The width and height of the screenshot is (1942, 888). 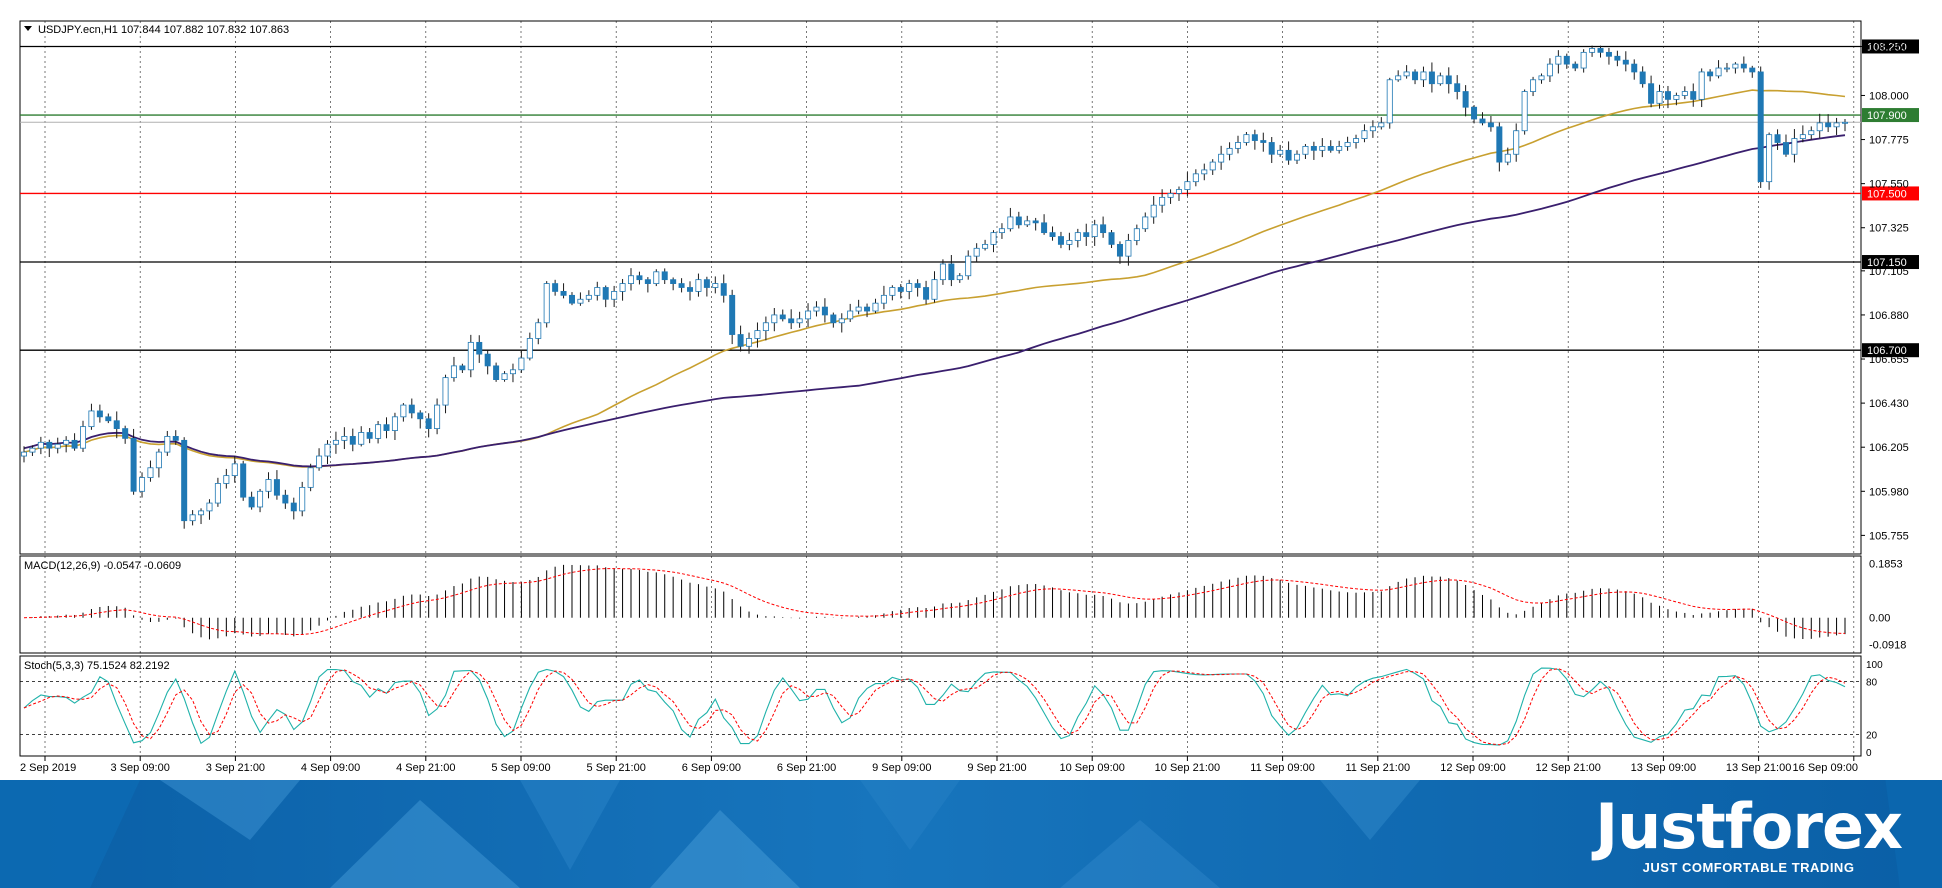 I want to click on stochastic-pane: Stoch(5,3,3) 75.1524 82.2192, so click(x=940, y=706).